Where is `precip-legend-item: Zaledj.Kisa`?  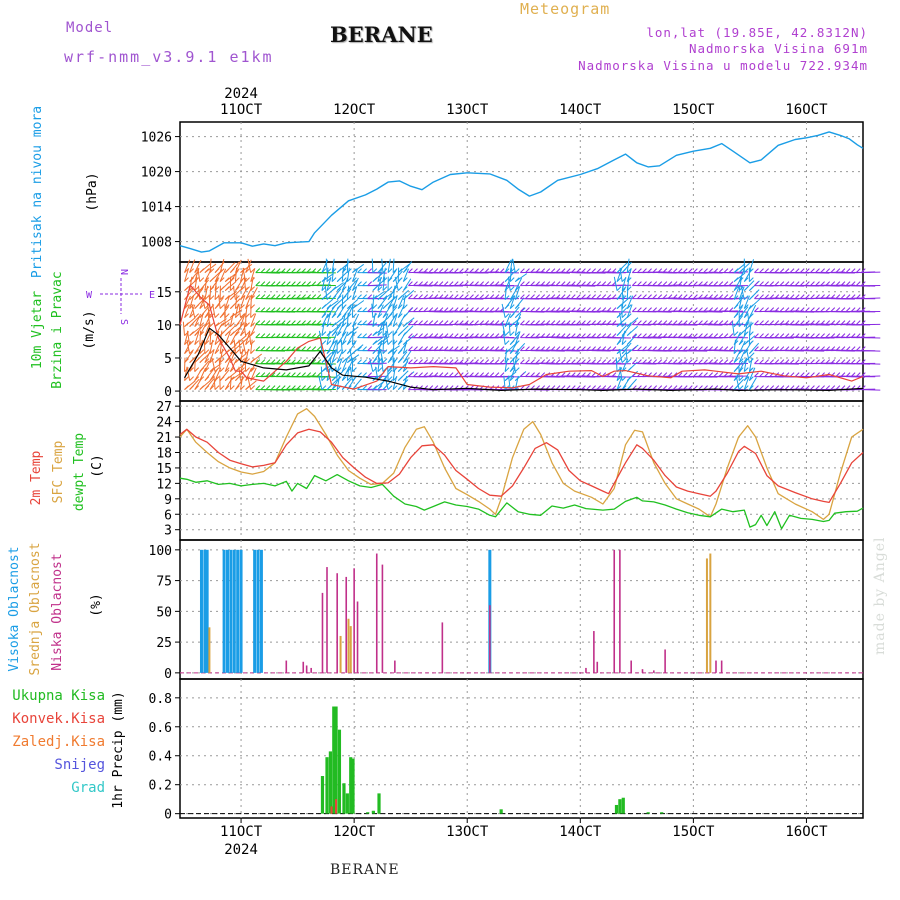 precip-legend-item: Zaledj.Kisa is located at coordinates (58, 742).